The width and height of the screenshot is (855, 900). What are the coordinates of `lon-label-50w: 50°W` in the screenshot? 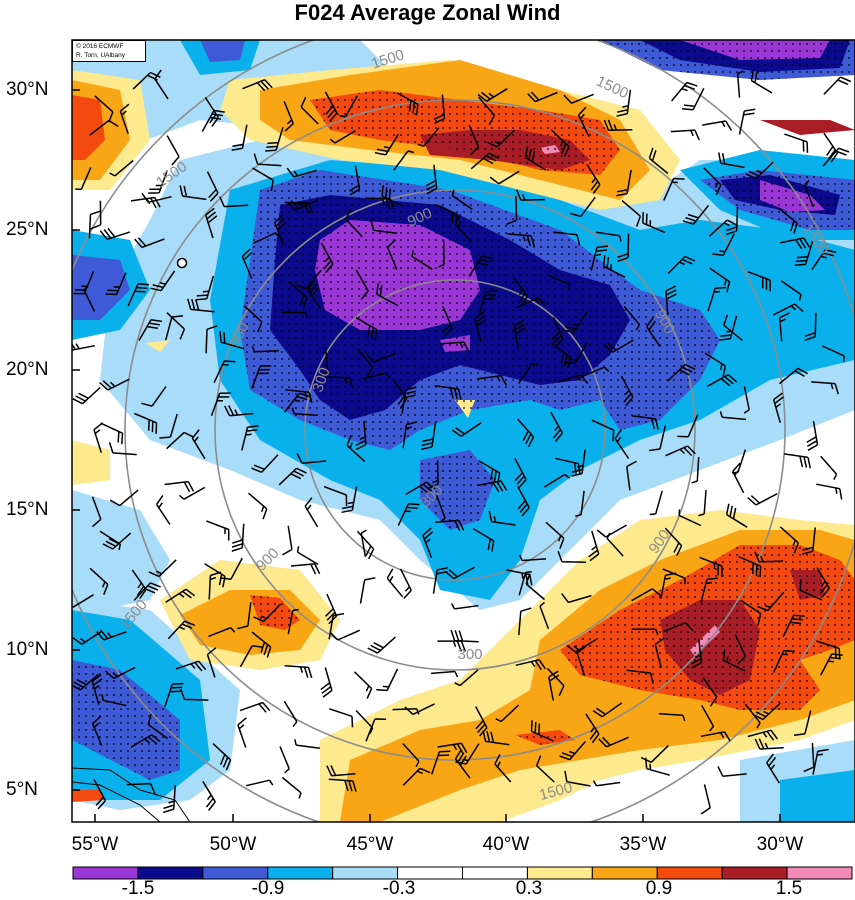 It's located at (233, 844).